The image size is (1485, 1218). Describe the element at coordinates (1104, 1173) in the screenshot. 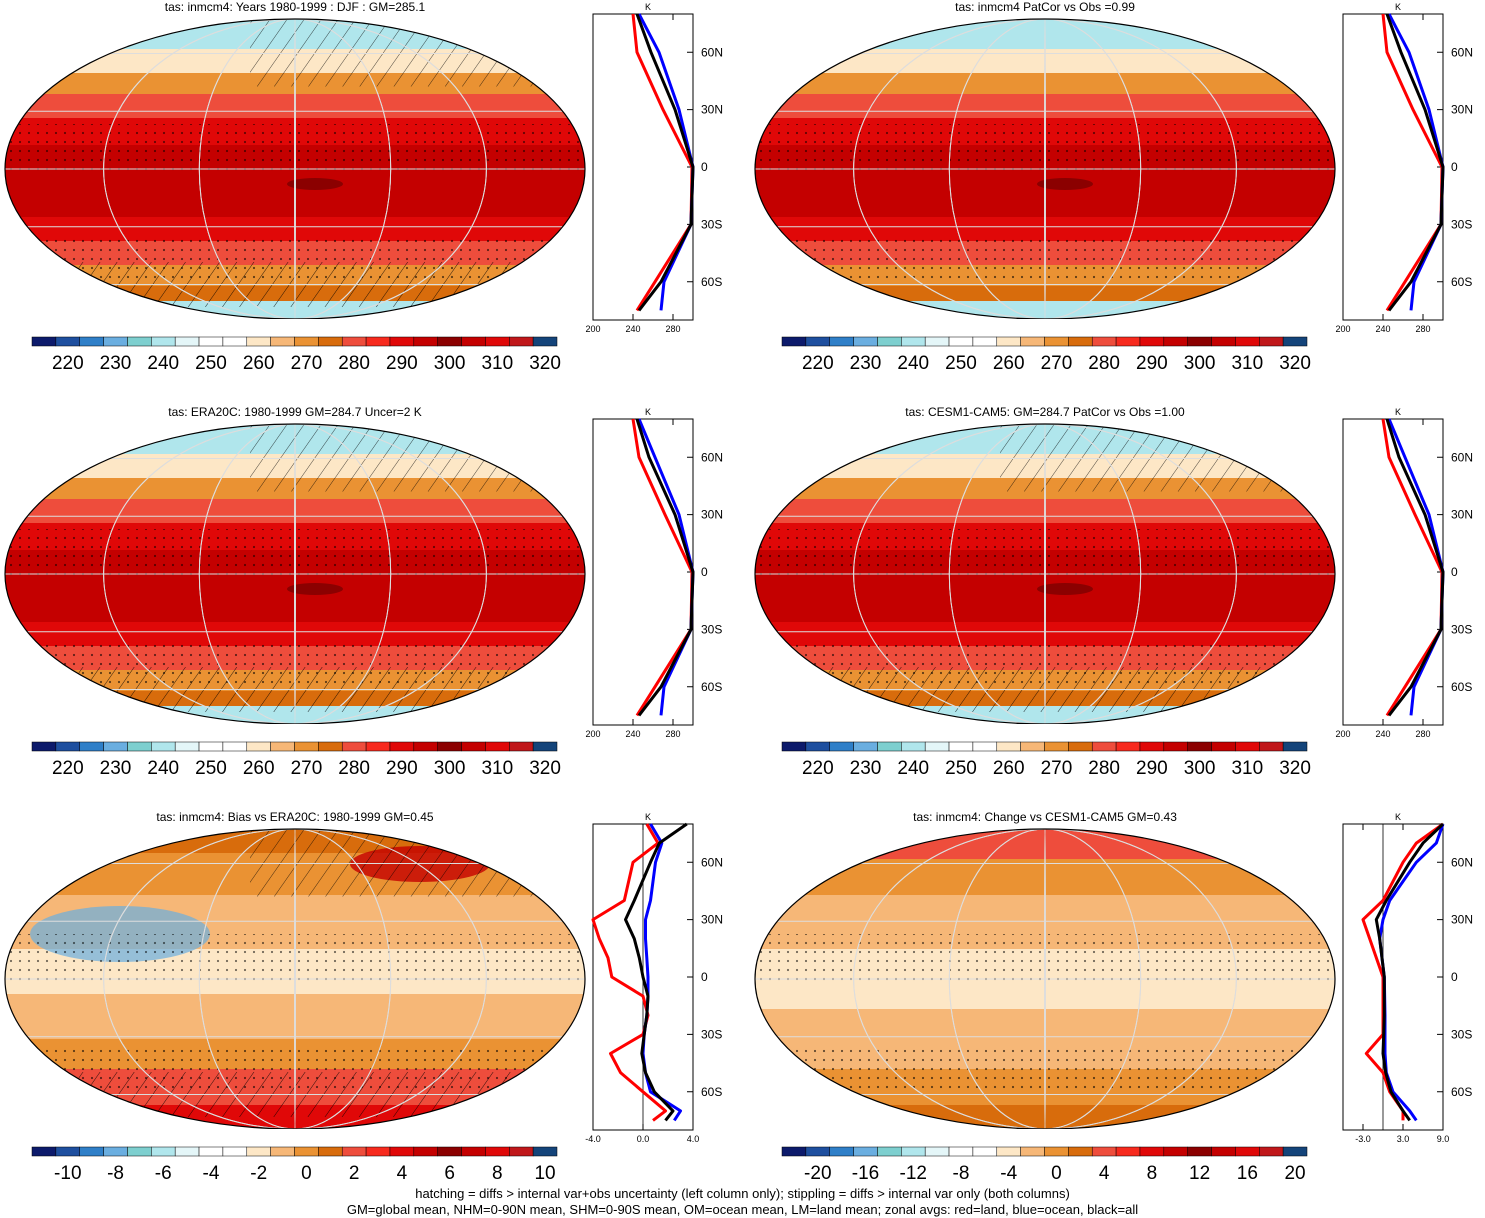

I see `colorbar-tick-label: 4` at that location.